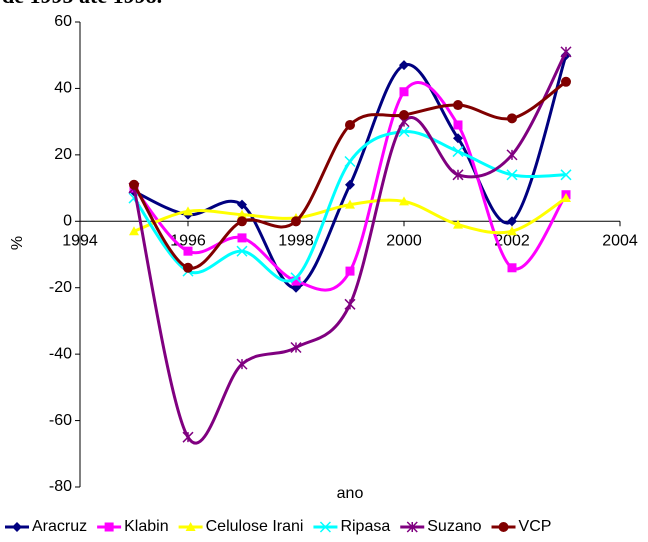 This screenshot has height=542, width=648. Describe the element at coordinates (255, 526) in the screenshot. I see `legend-label: Celulose Irani` at that location.